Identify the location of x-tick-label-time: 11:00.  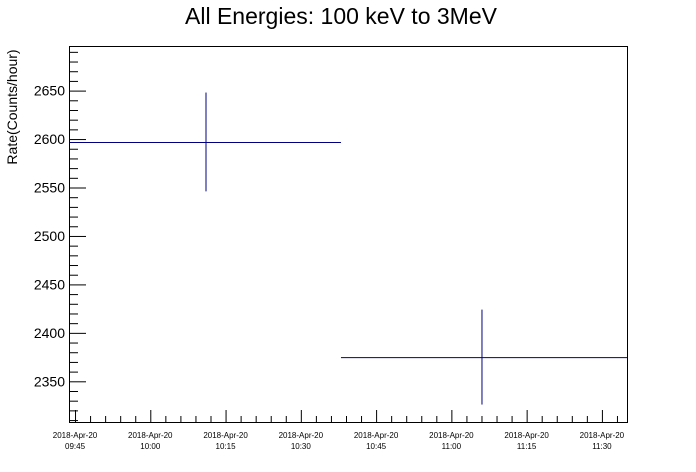
(452, 446).